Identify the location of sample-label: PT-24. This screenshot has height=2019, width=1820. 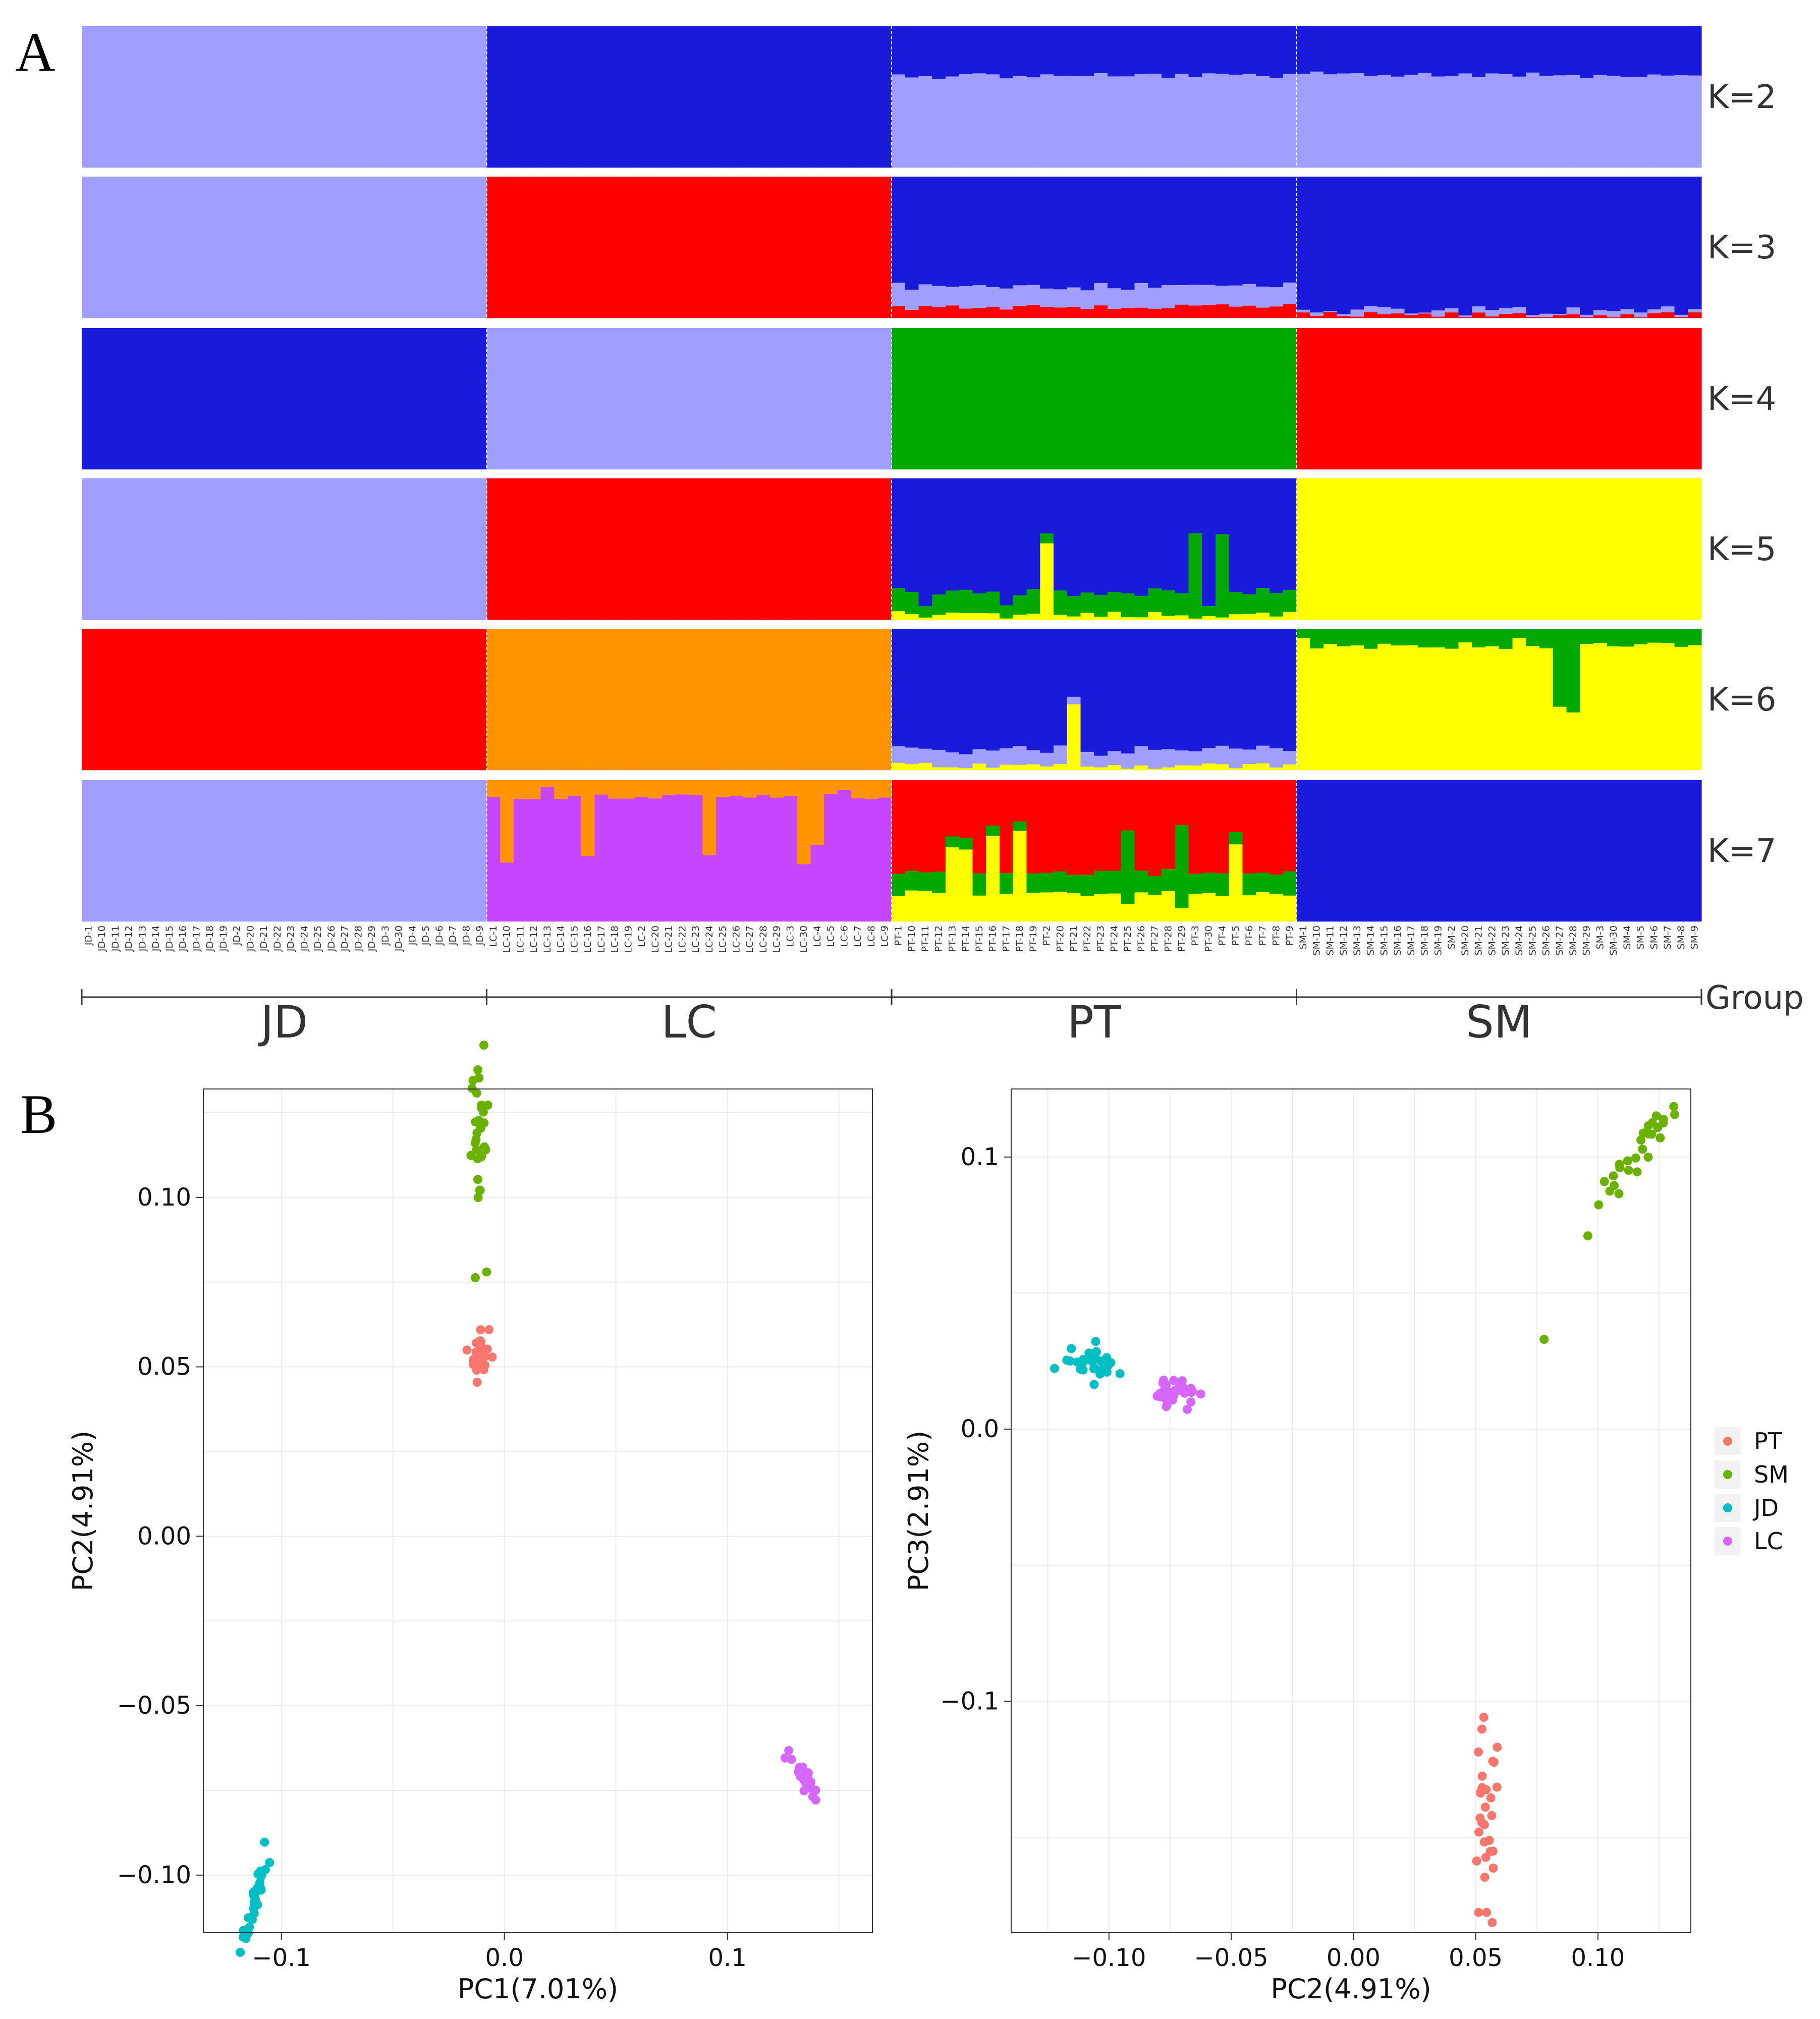
(1115, 939).